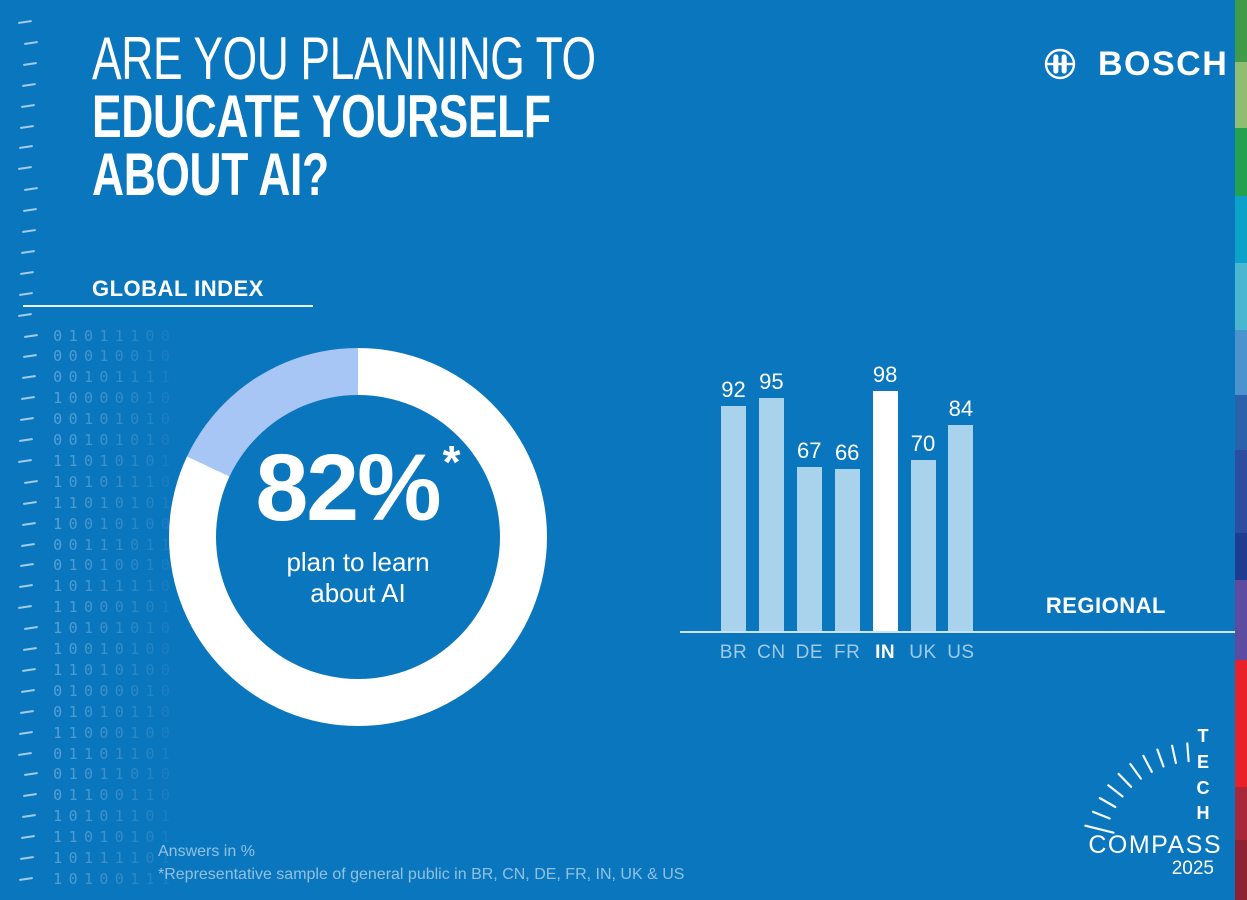 This screenshot has width=1247, height=900. What do you see at coordinates (1105, 605) in the screenshot?
I see `regional-label: REGIONAL` at bounding box center [1105, 605].